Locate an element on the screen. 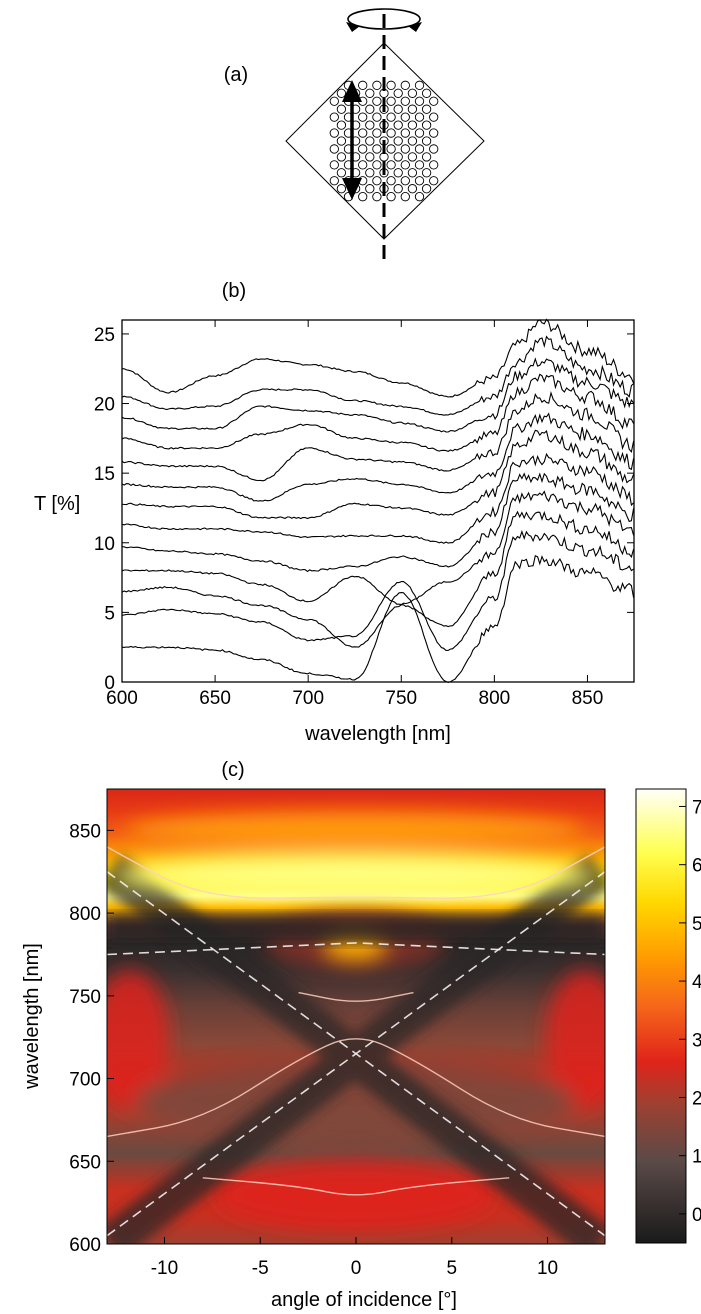  y-tick-label: 850 is located at coordinates (85, 831).